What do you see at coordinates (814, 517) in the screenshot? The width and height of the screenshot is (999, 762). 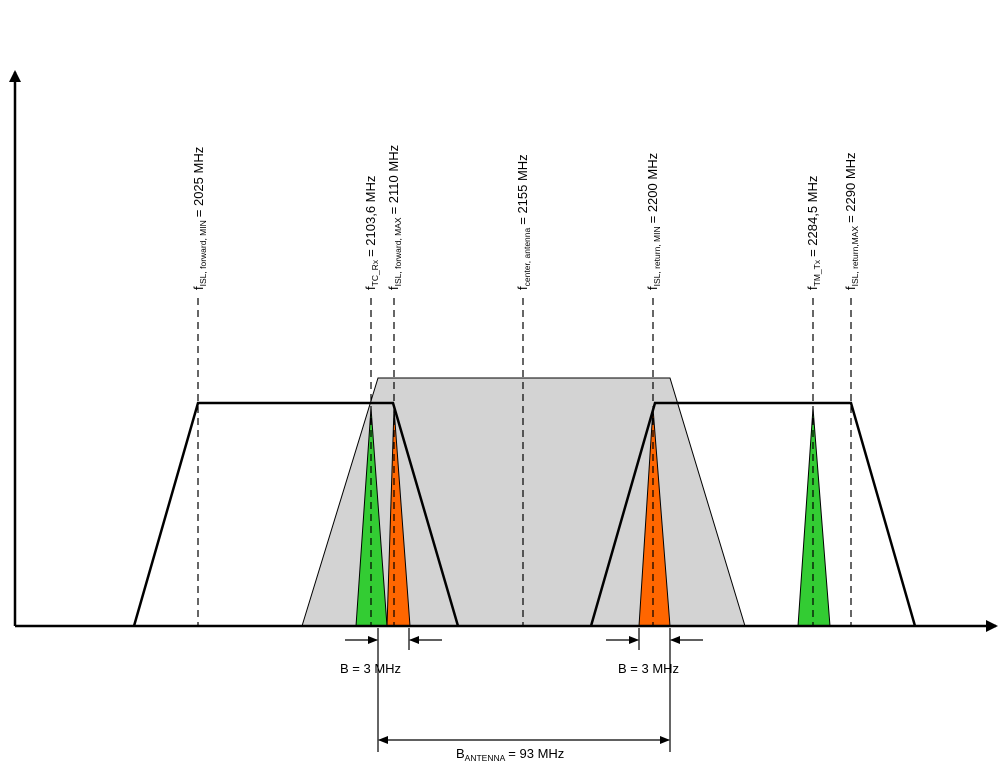 I see `tm-tx-spike` at bounding box center [814, 517].